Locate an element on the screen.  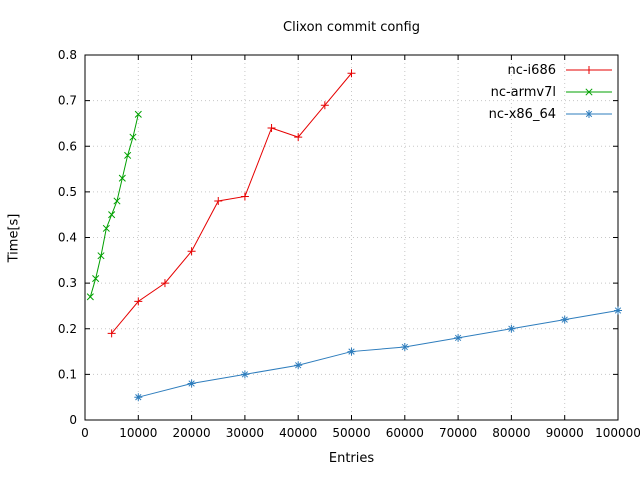
x-tick-label: 20000 is located at coordinates (192, 433).